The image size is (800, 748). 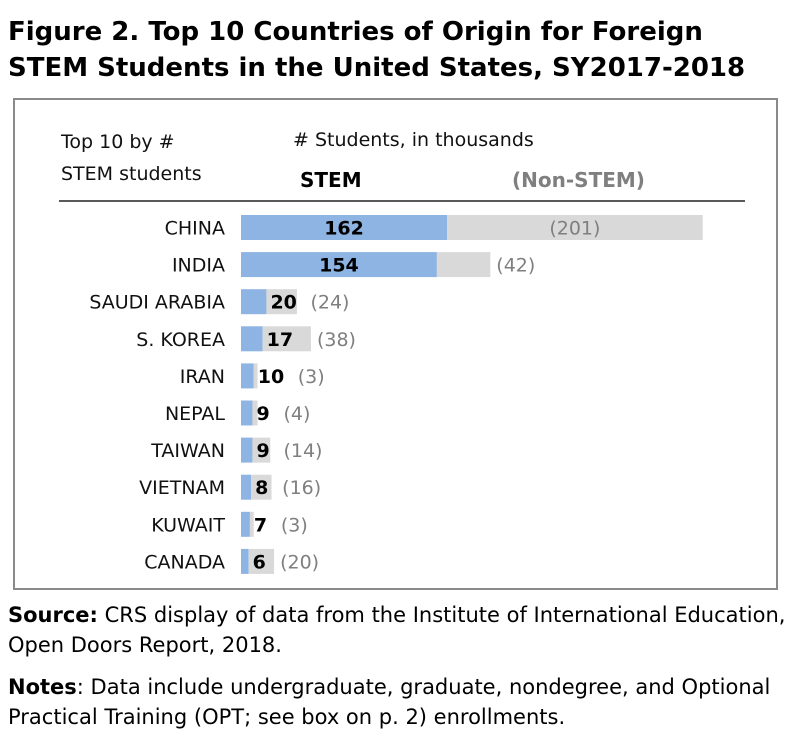 I want to click on data-label-stem-kuwait: 7, so click(x=260, y=525).